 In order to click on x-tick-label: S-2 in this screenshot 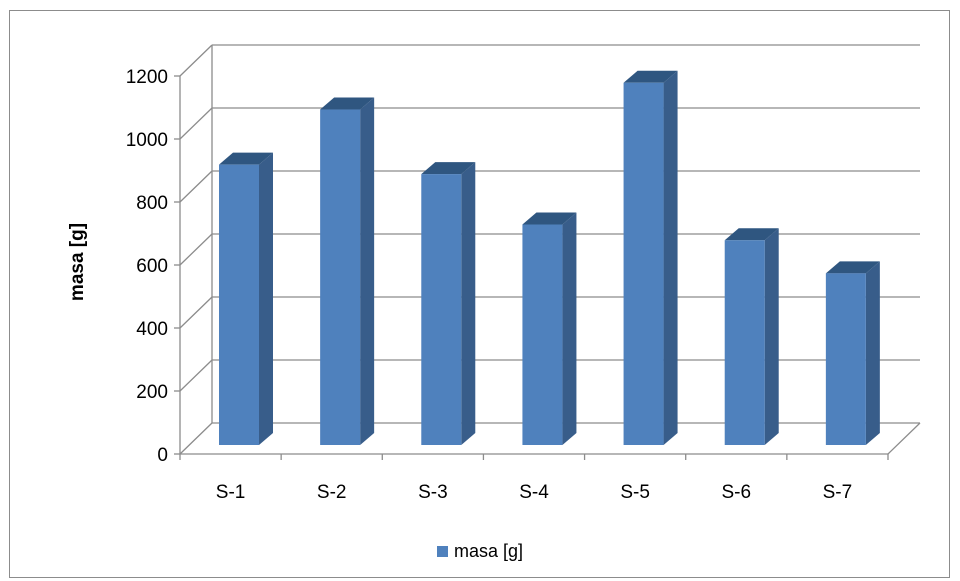, I will do `click(332, 492)`.